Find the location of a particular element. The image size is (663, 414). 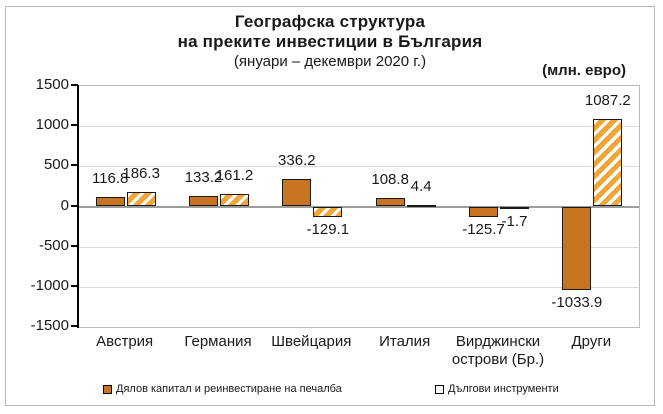

legend-entry-equity: Дялов капитал и реинвестиране на печалба is located at coordinates (222, 389).